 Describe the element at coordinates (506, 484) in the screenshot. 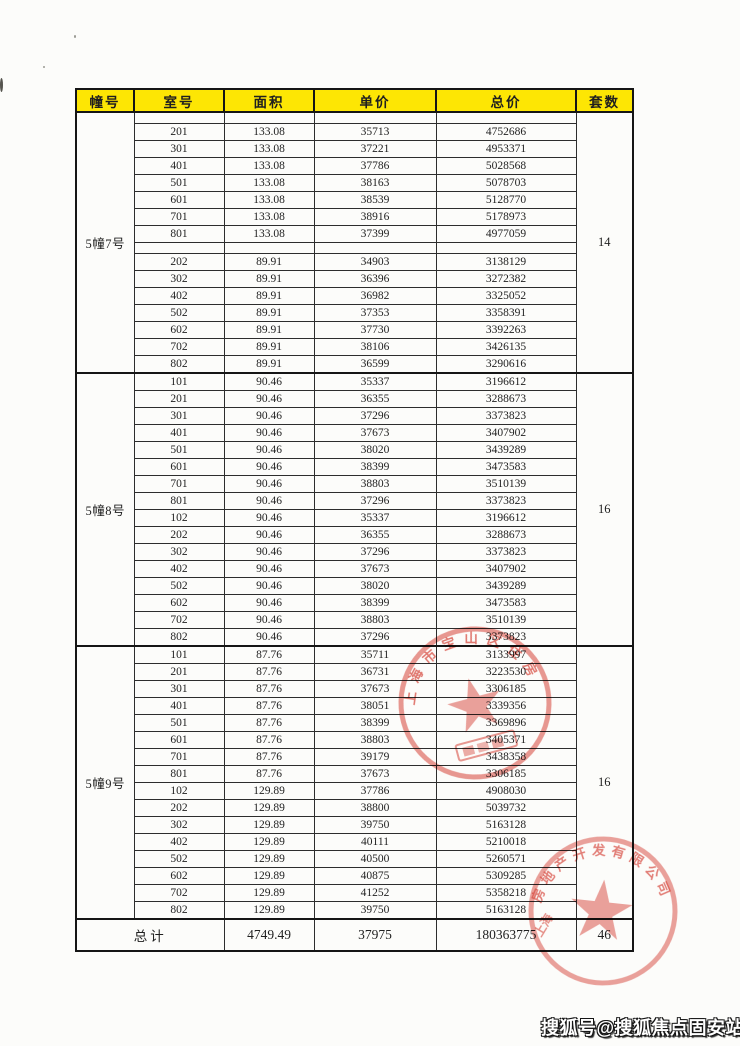

I see `table-cell: 3510139` at that location.